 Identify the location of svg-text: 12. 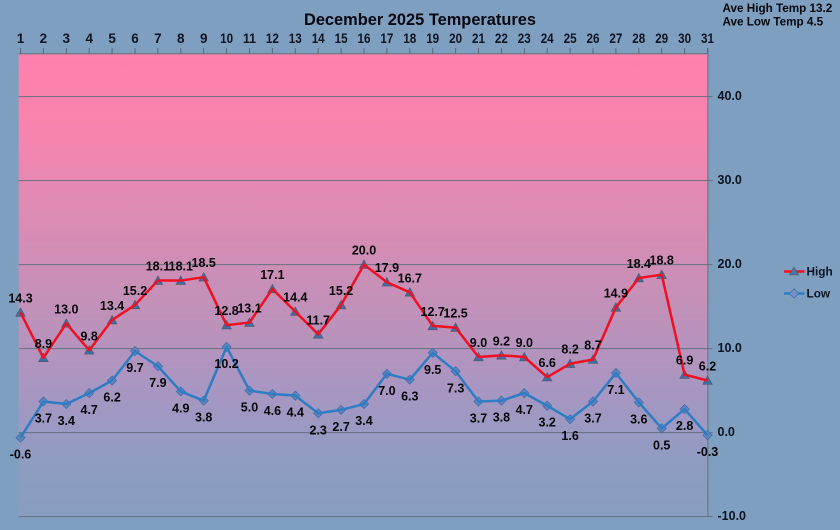
(272, 38).